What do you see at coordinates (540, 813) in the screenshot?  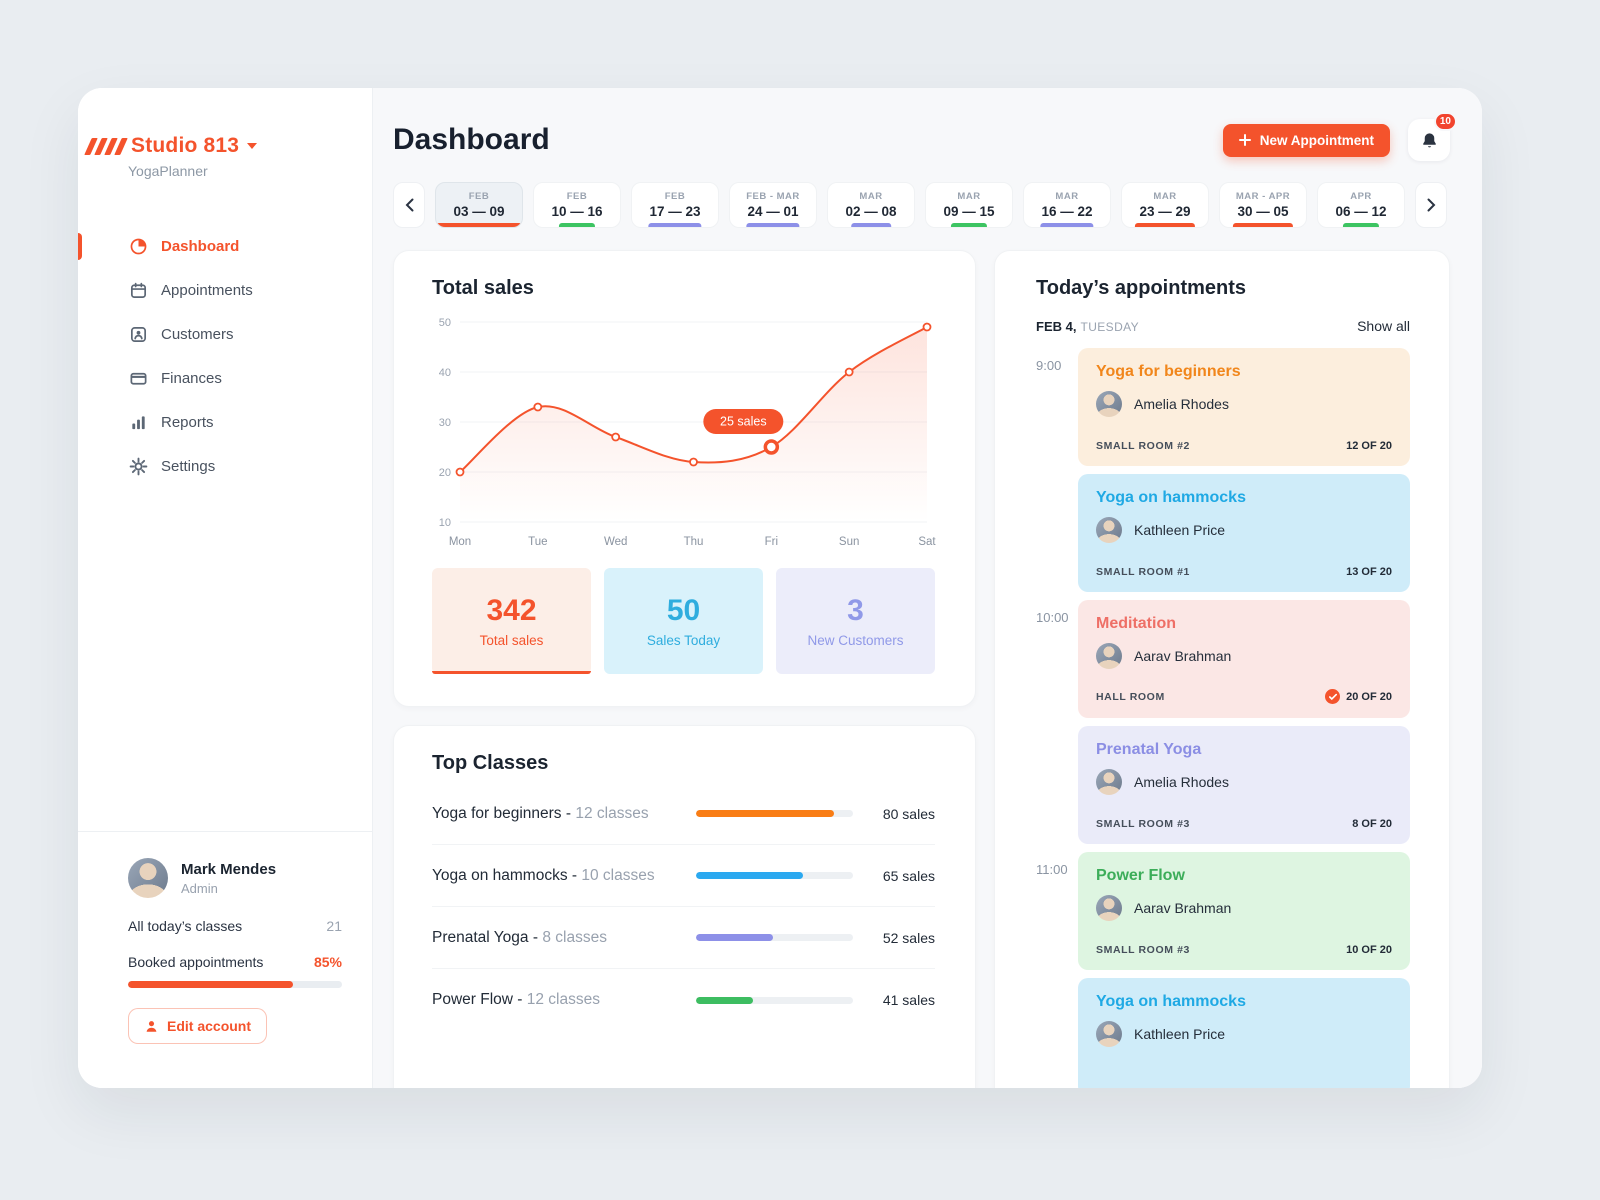 I see `class-name: Yoga for beginners - 12 classes` at bounding box center [540, 813].